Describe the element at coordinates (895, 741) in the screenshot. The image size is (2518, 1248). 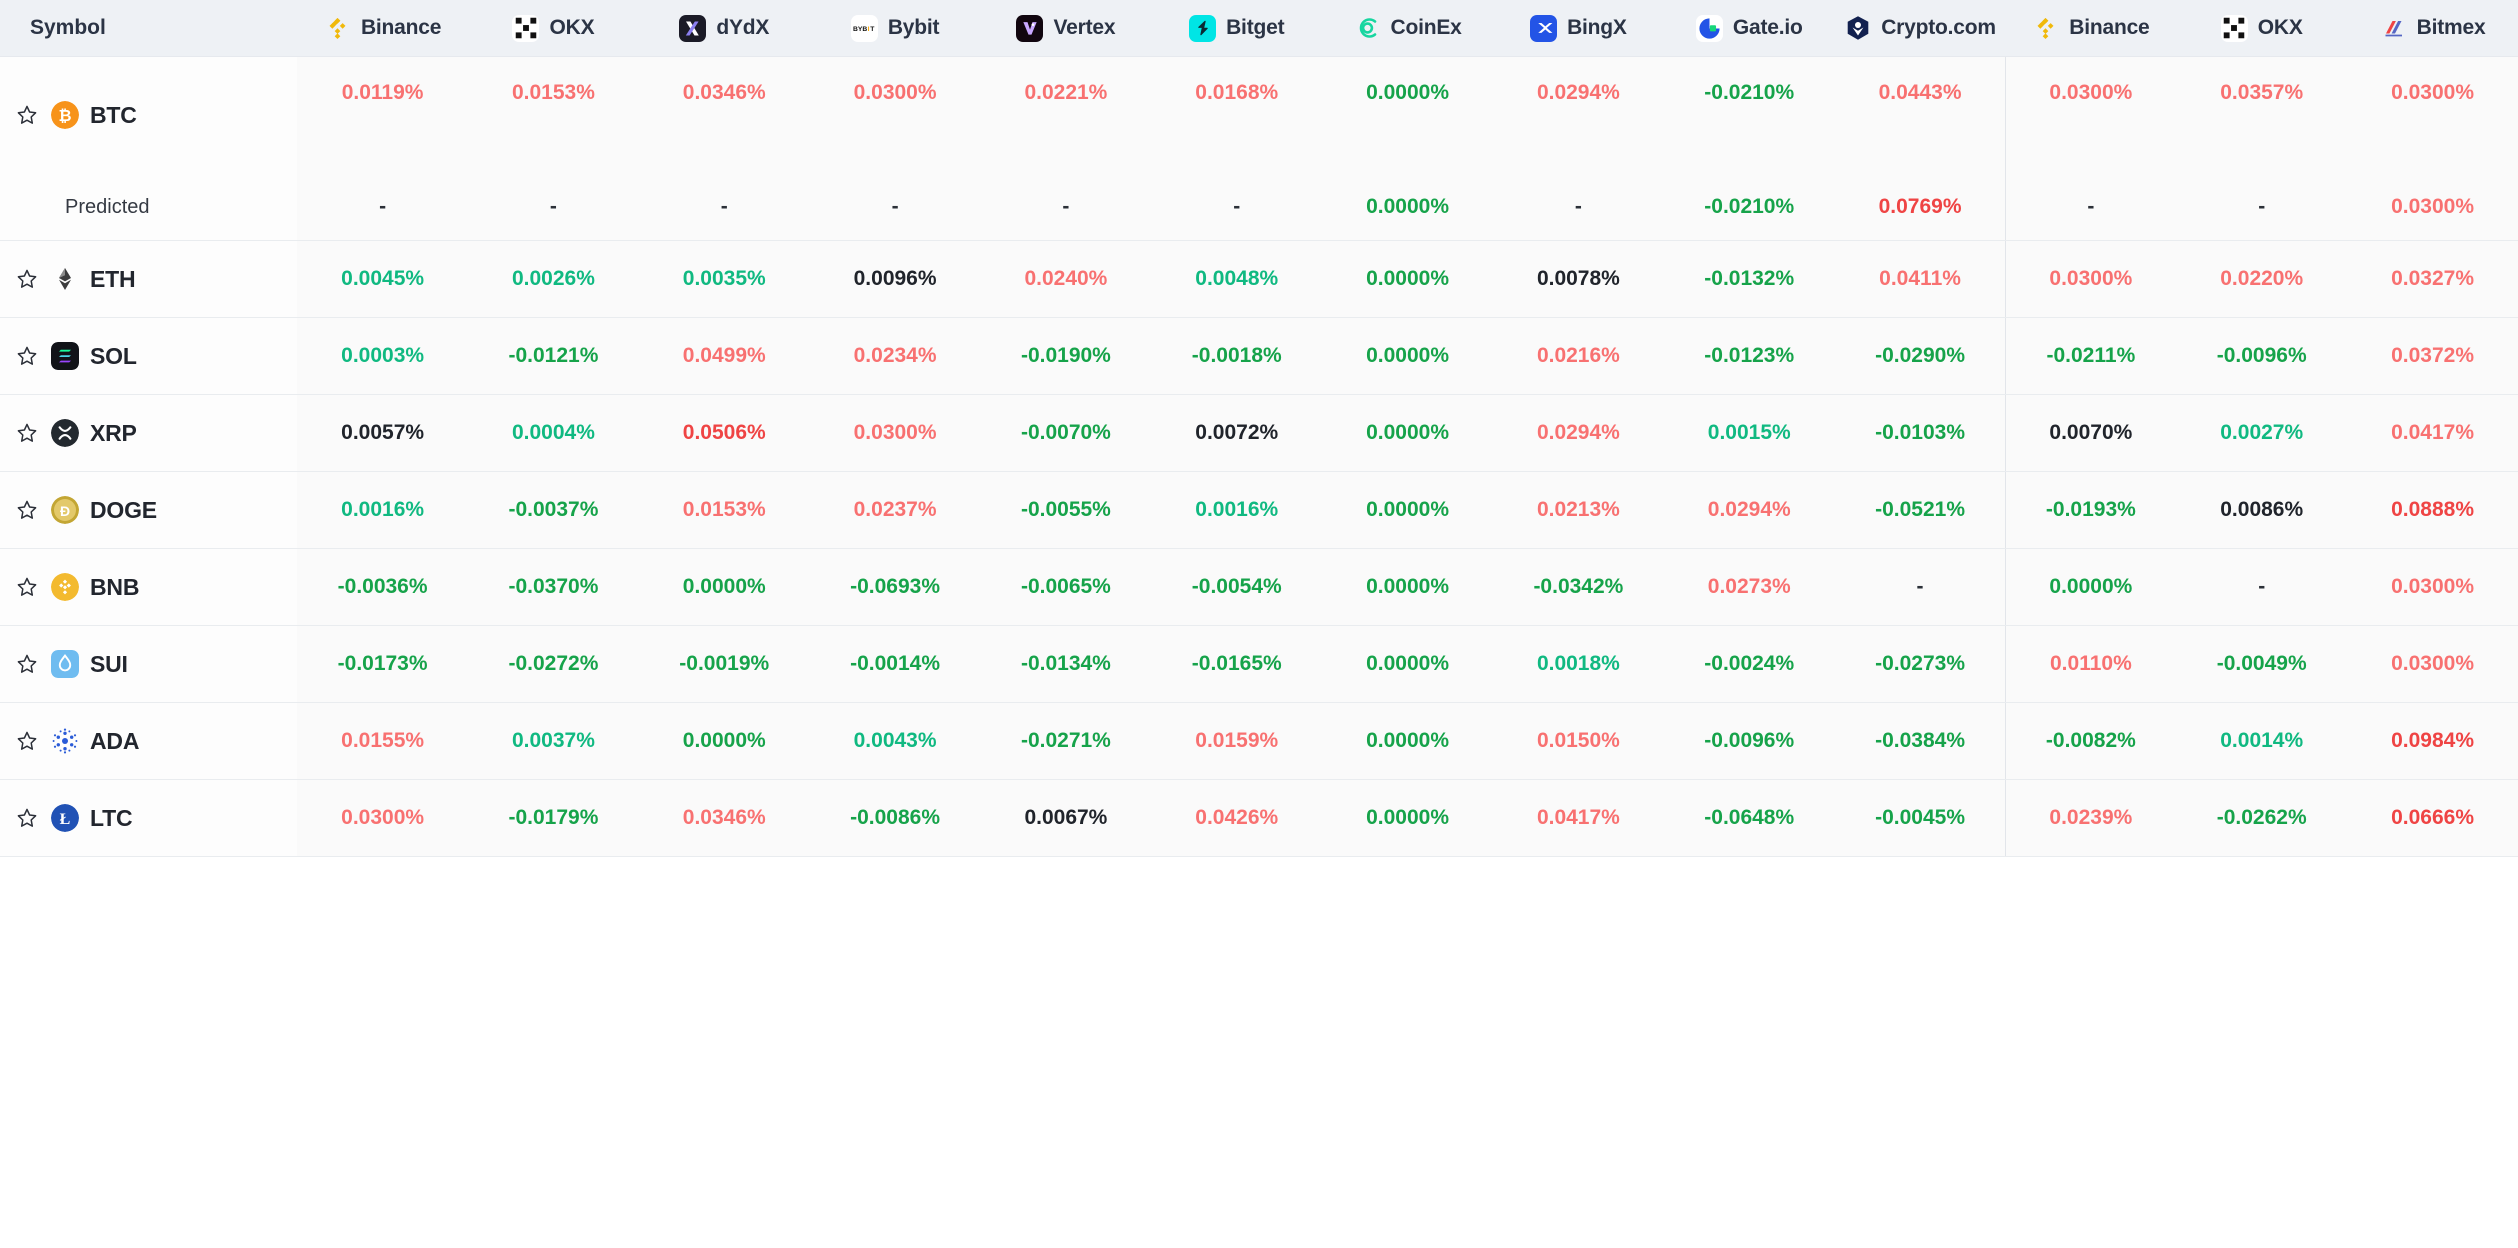
I see `rate-cell: 0.0043%` at that location.